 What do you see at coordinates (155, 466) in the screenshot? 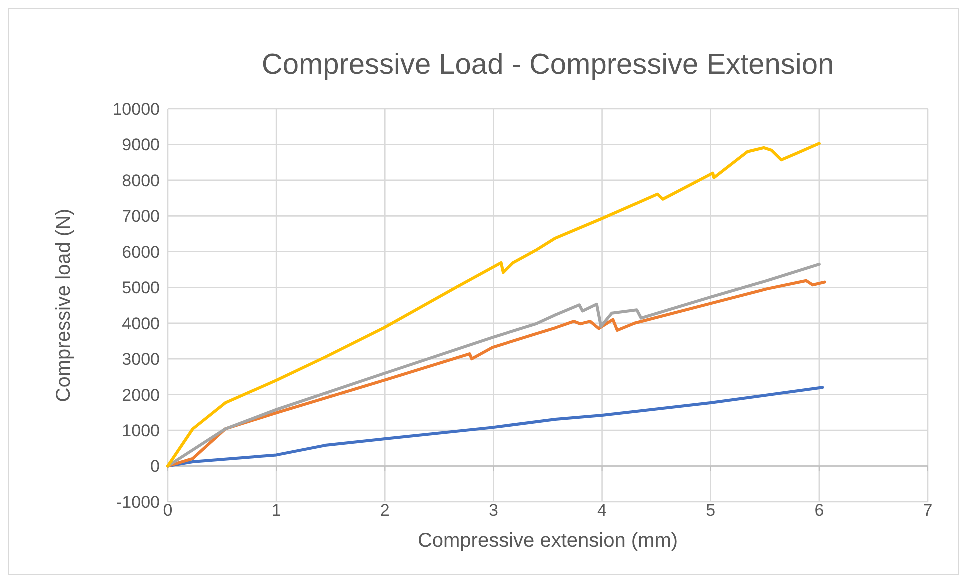
I see `y-tick-label: 0` at bounding box center [155, 466].